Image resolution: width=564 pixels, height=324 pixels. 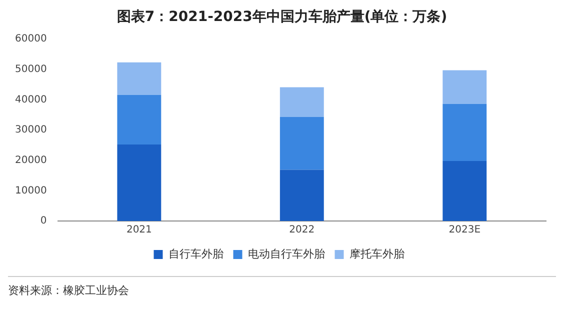 What do you see at coordinates (43, 221) in the screenshot?
I see `y-tick-label: 0` at bounding box center [43, 221].